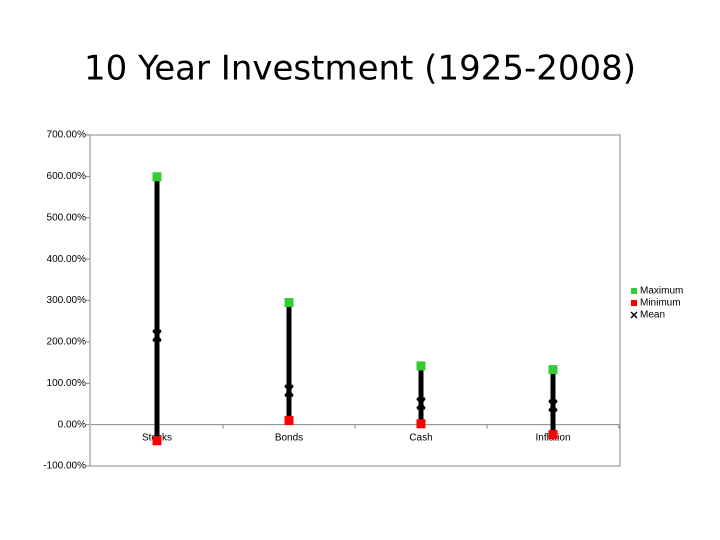 This screenshot has height=540, width=720. Describe the element at coordinates (67, 135) in the screenshot. I see `y-tick-label: 700.00%` at that location.